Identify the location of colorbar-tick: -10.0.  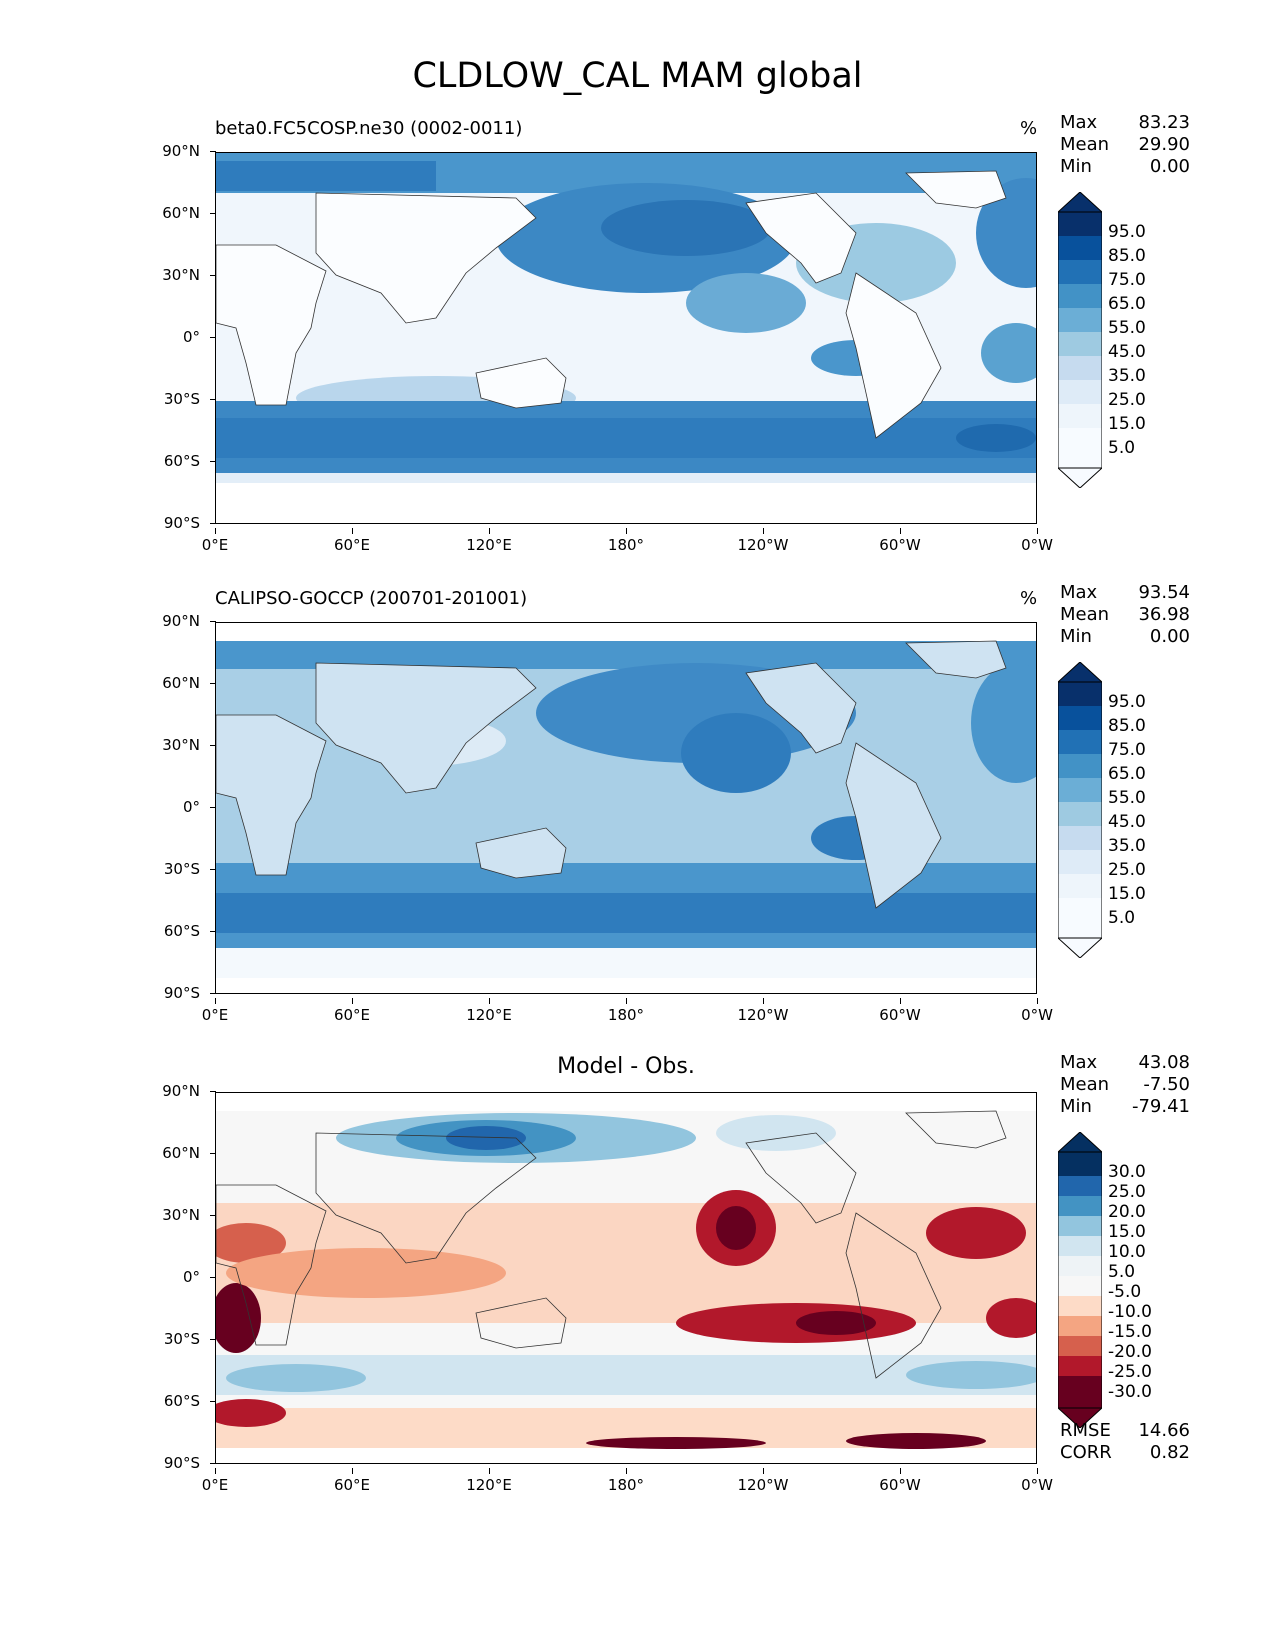
(1130, 1312).